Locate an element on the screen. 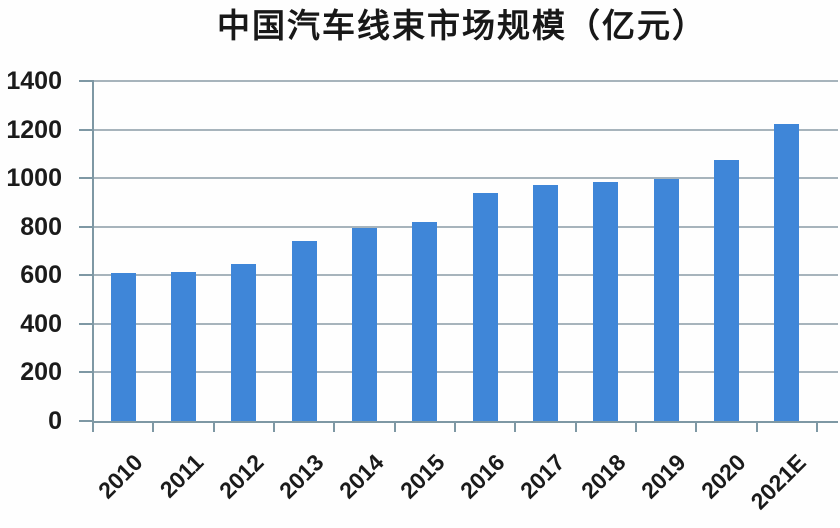  x-axis-label: 2021E is located at coordinates (778, 482).